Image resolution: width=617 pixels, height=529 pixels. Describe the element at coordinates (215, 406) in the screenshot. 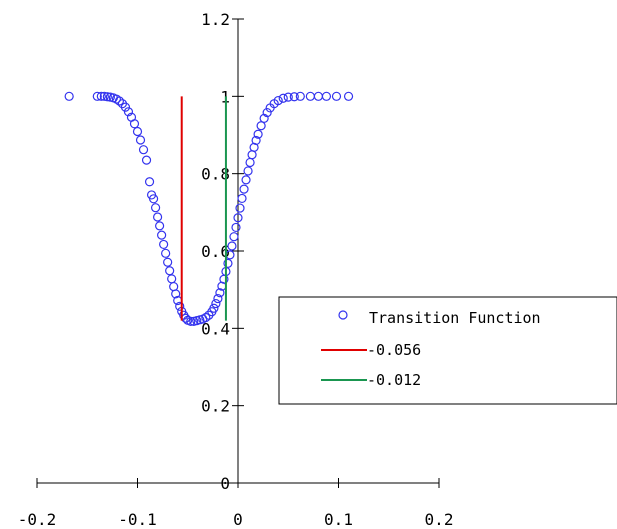

I see `y-tick-label: 0.2` at that location.